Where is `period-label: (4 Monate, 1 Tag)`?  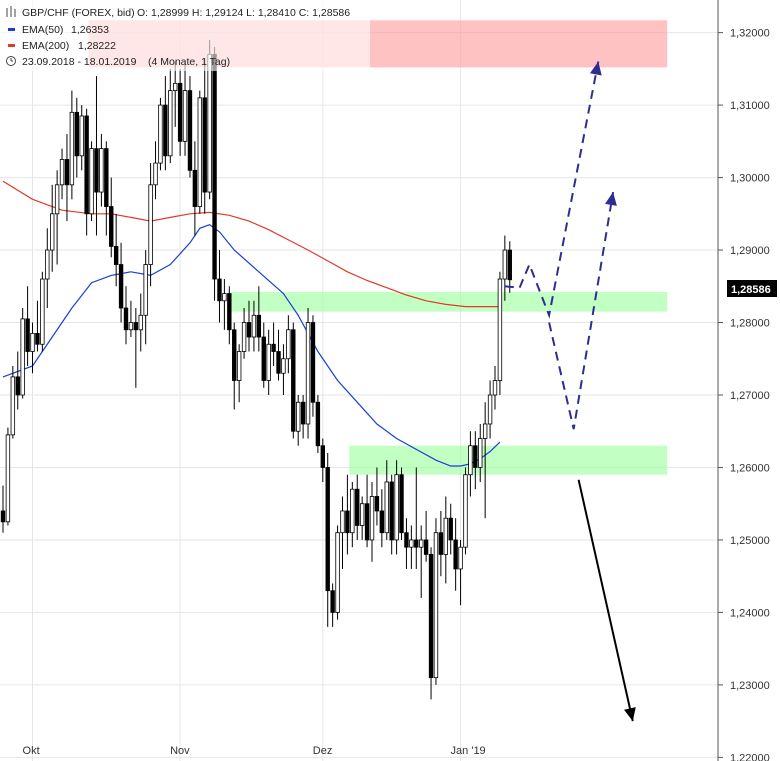 period-label: (4 Monate, 1 Tag) is located at coordinates (189, 62).